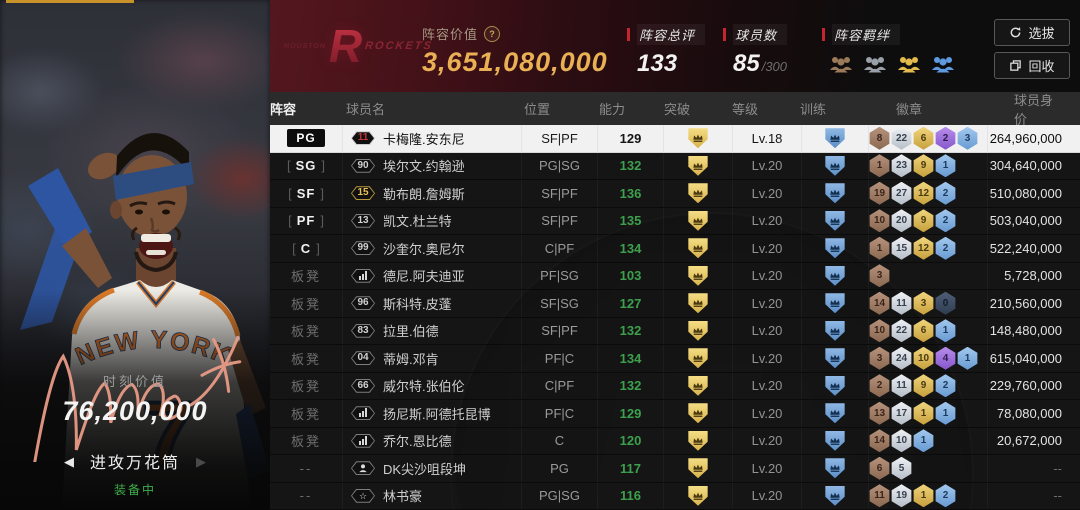 The height and width of the screenshot is (510, 1080). I want to click on jersey-number-tag: 13, so click(363, 220).